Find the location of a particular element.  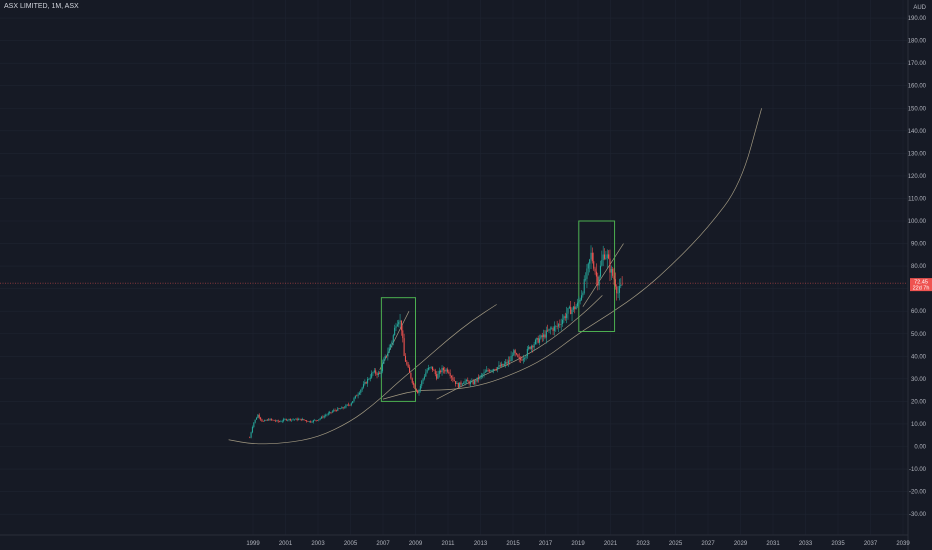

x-tick-label: 1999 is located at coordinates (253, 544).